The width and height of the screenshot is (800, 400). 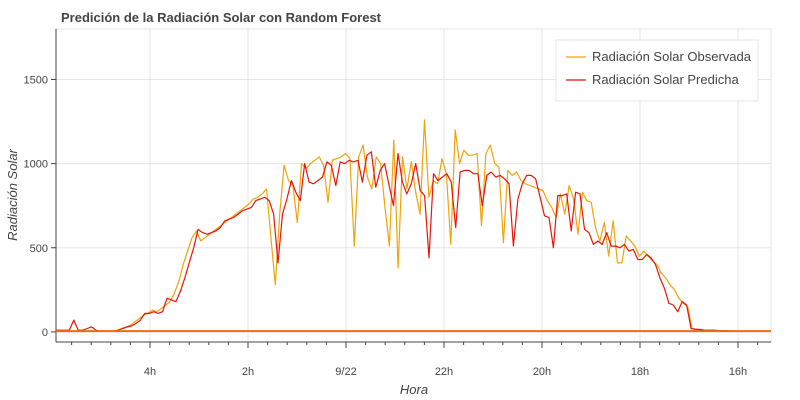 I want to click on y-axis-ticks: 0 500 1000 1500, so click(x=40, y=206).